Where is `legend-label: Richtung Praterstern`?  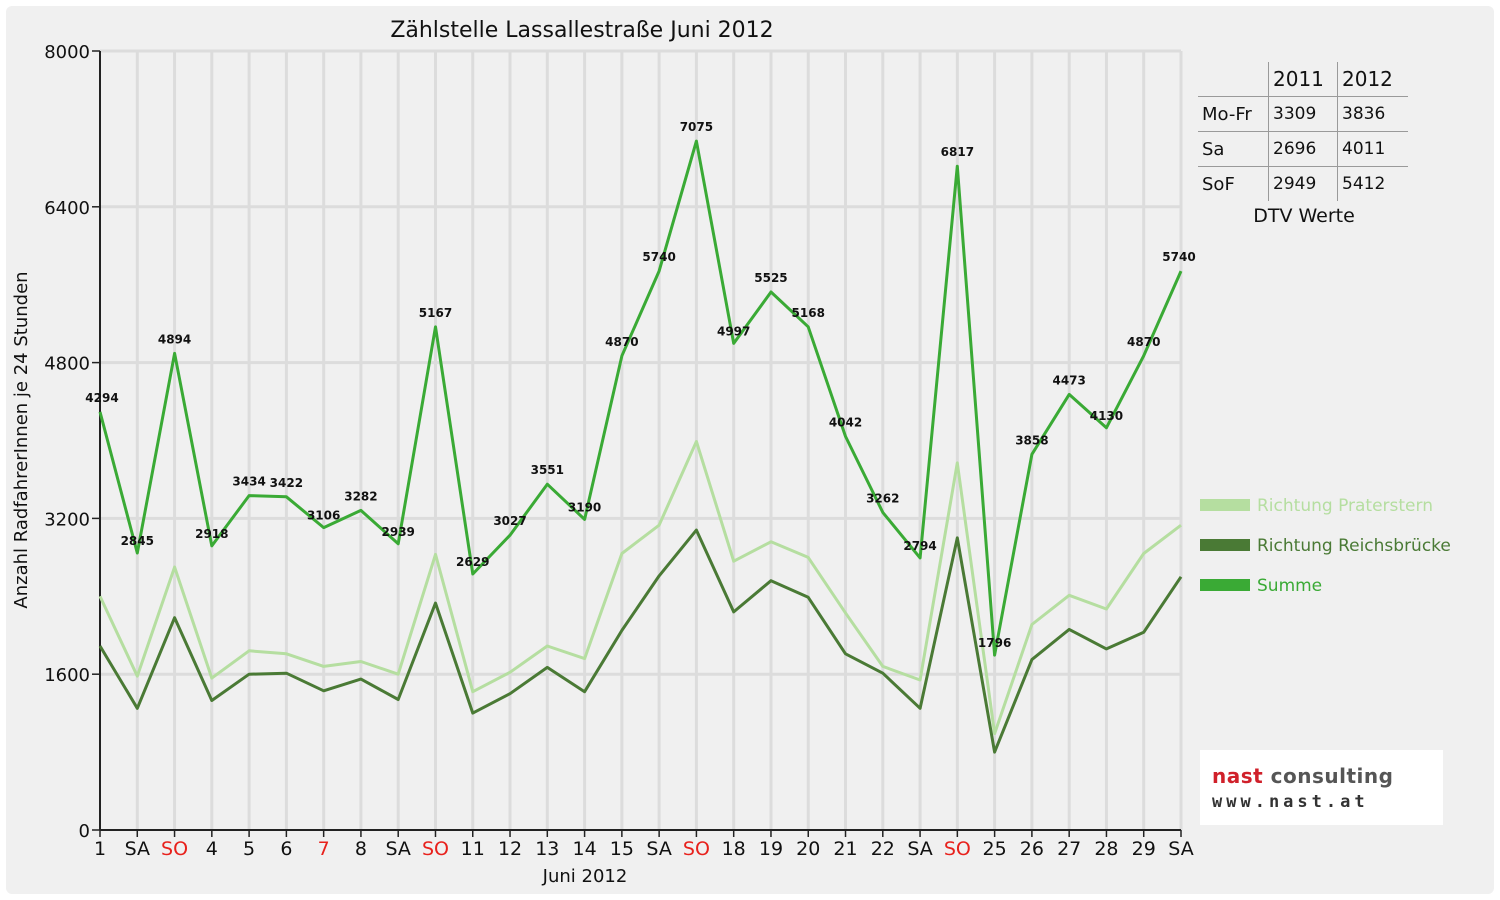 legend-label: Richtung Praterstern is located at coordinates (1345, 506).